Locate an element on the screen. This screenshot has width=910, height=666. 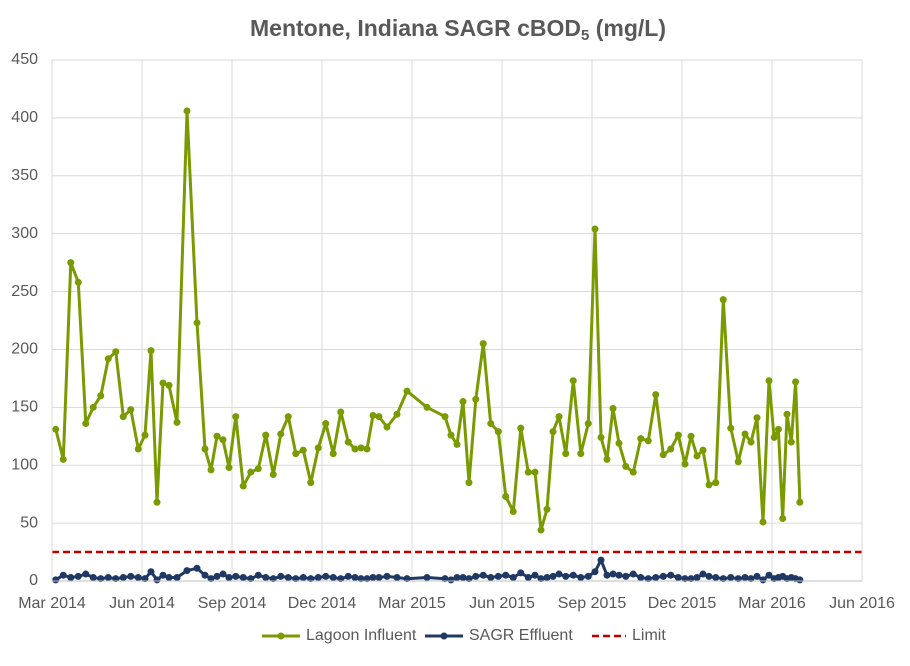
x-tick-label: Mar 2015 is located at coordinates (412, 603).